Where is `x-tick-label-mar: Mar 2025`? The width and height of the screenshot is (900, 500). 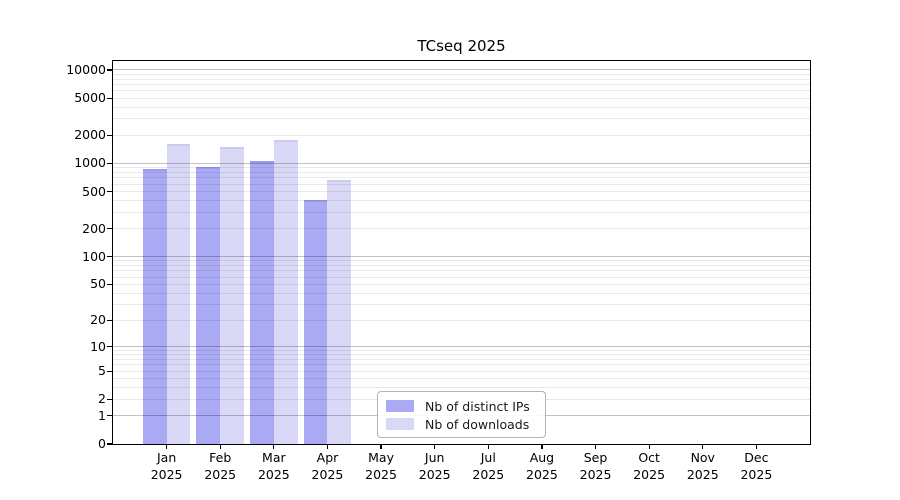 x-tick-label-mar: Mar 2025 is located at coordinates (273, 466).